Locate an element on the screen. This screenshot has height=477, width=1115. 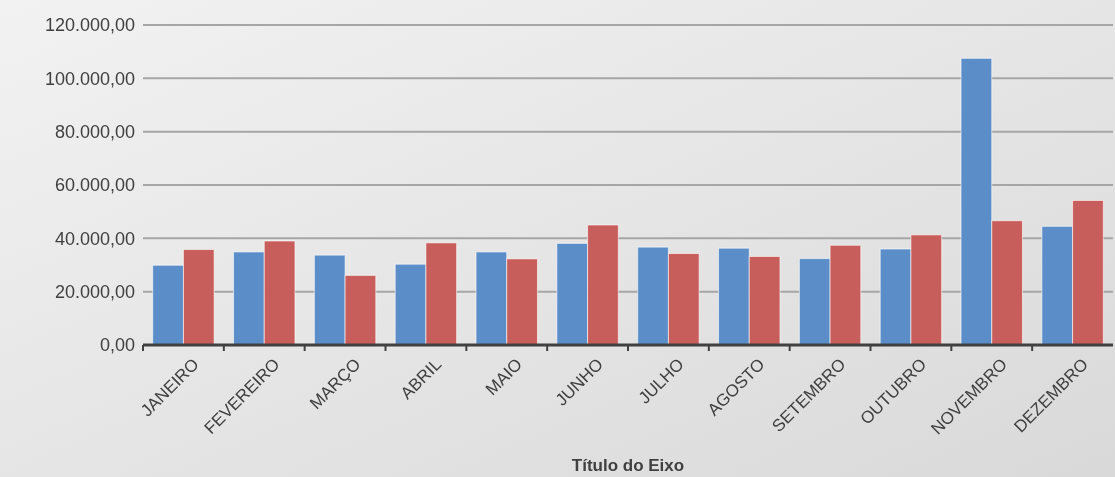
y-tick-label: 0,00 is located at coordinates (117, 345).